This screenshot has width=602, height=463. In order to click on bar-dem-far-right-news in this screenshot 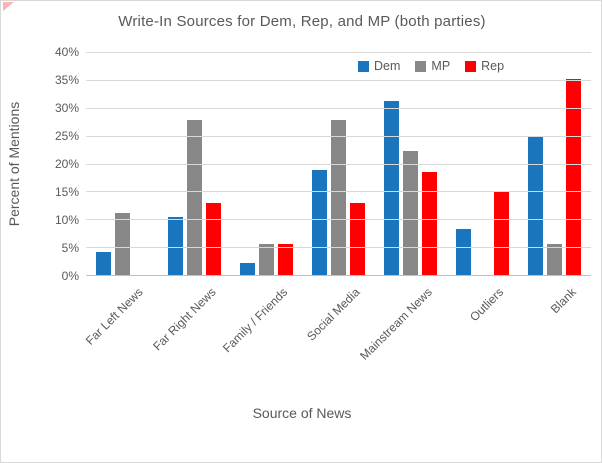, I will do `click(175, 245)`.